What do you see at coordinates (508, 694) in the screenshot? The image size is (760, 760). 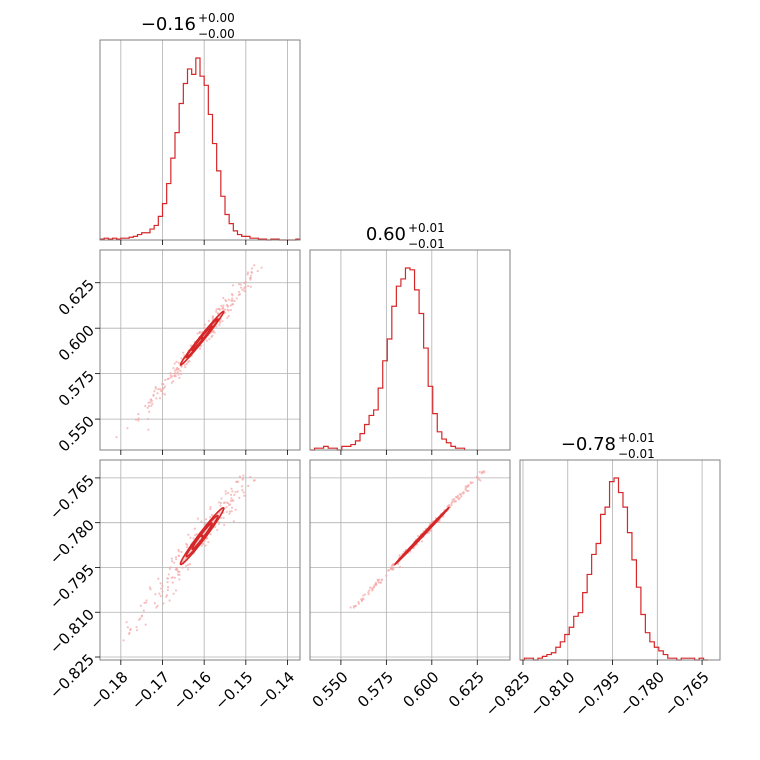 I see `x-tick-label: −0.825` at bounding box center [508, 694].